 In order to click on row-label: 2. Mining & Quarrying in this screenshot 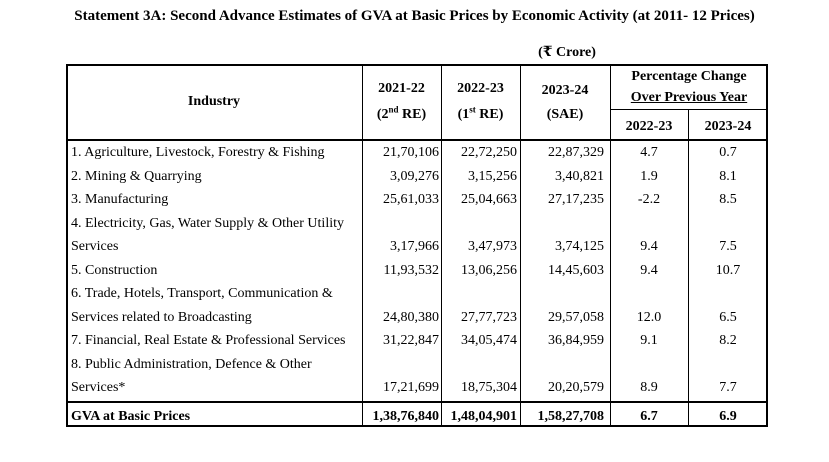, I will do `click(136, 176)`.